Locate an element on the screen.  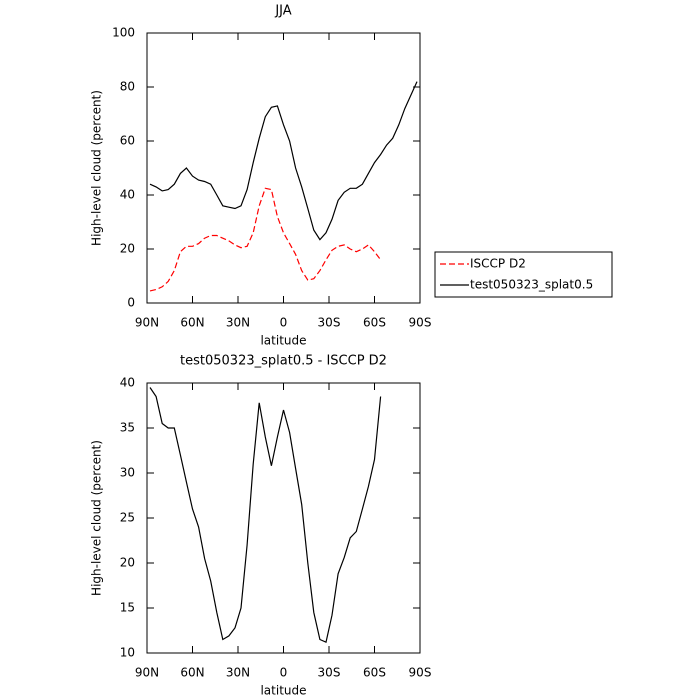
y-tick-label: 35 is located at coordinates (127, 428).